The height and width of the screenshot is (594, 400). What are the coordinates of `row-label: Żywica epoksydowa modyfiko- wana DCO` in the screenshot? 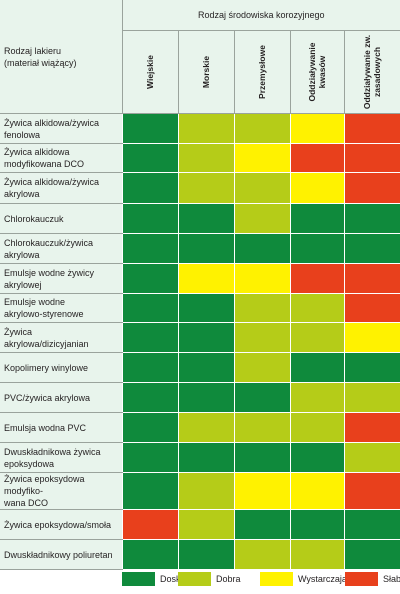 It's located at (61, 491).